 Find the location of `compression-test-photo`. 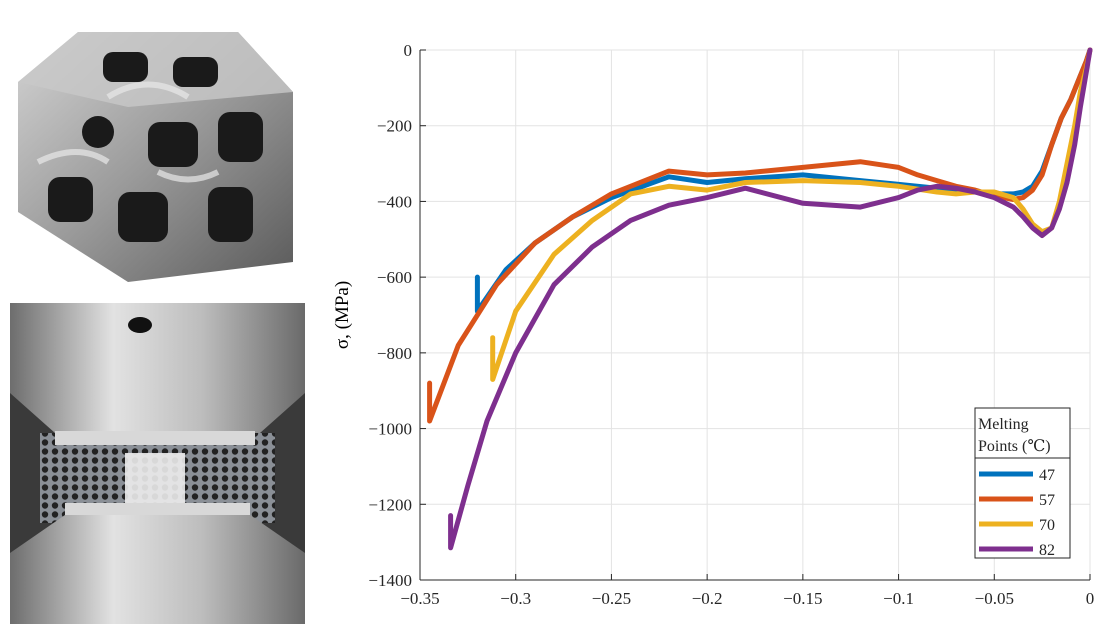

compression-test-photo is located at coordinates (157, 463).